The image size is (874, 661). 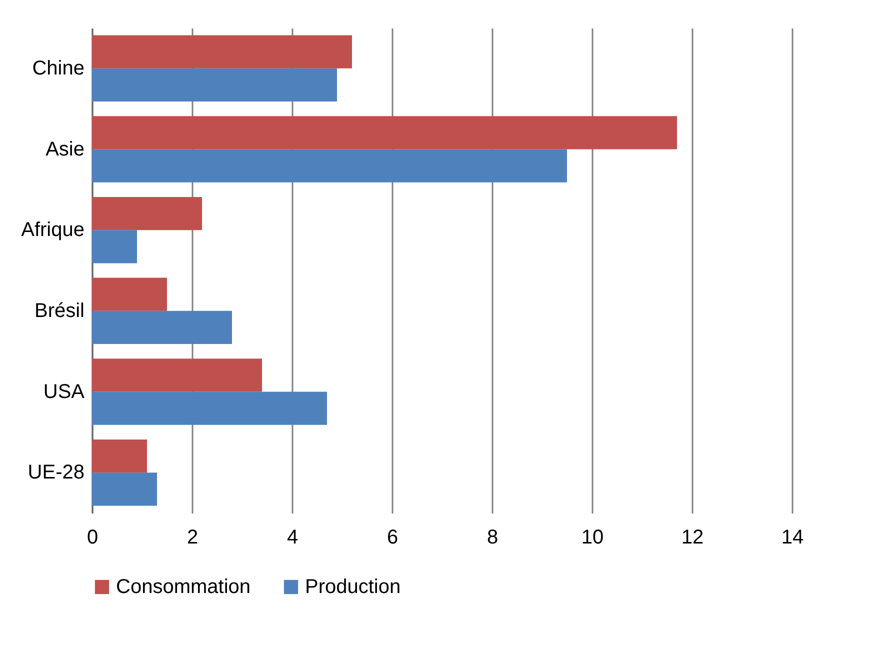 I want to click on legend-label: Production, so click(x=353, y=587).